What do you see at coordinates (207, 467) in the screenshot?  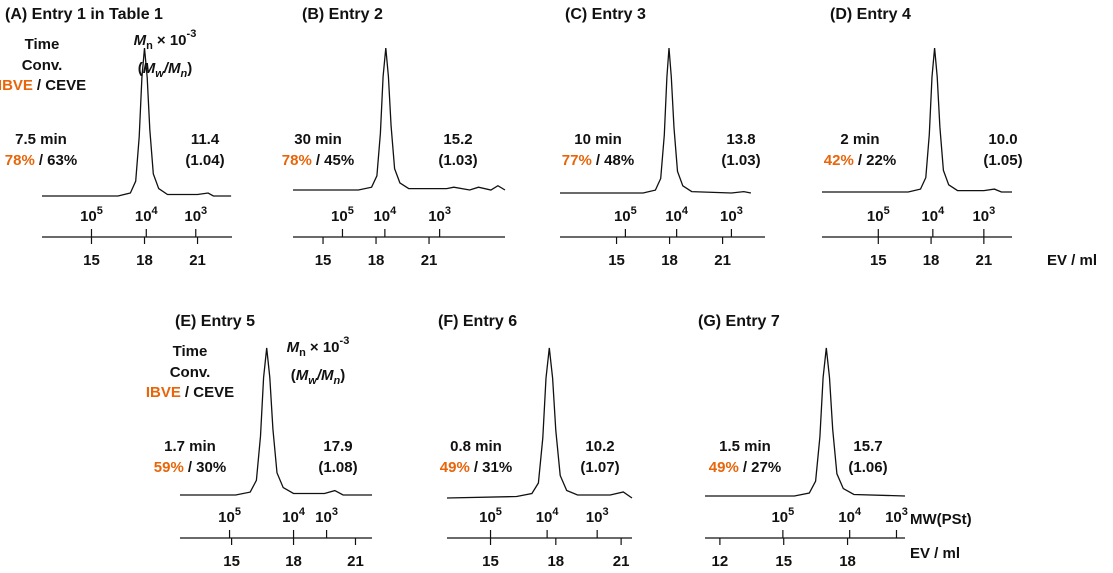 I see `conversion-part: / 30%` at bounding box center [207, 467].